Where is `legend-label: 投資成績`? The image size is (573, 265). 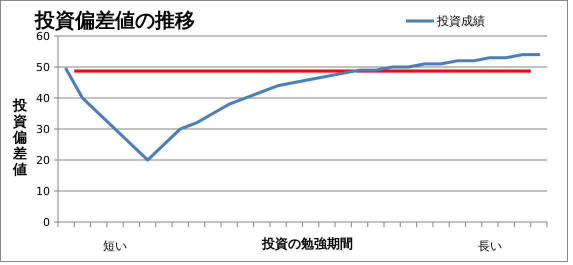
legend-label: 投資成績 is located at coordinates (460, 21).